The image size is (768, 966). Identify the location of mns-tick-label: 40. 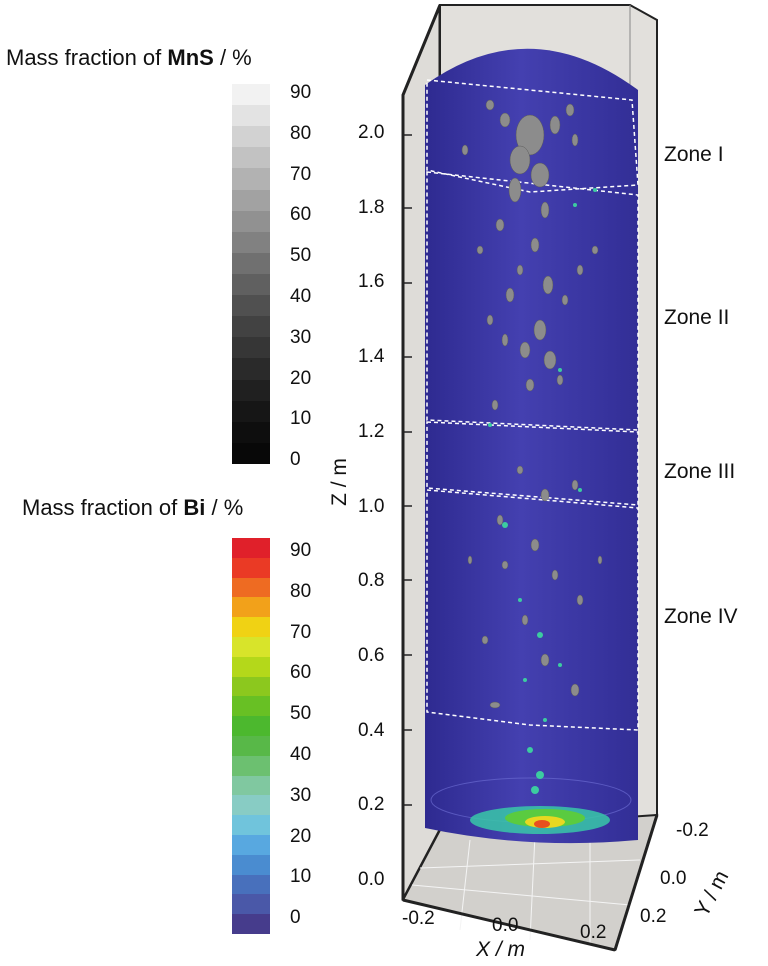
(301, 296).